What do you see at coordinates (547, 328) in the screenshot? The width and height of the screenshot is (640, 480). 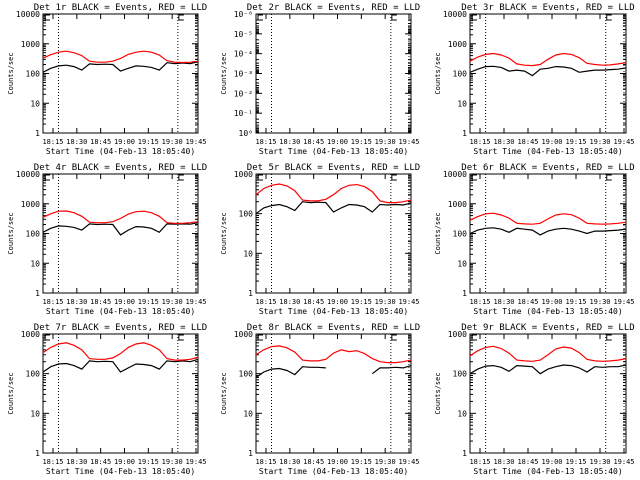 I see `panel-title: Det 9r BLACK = Events, RED = LLD` at bounding box center [547, 328].